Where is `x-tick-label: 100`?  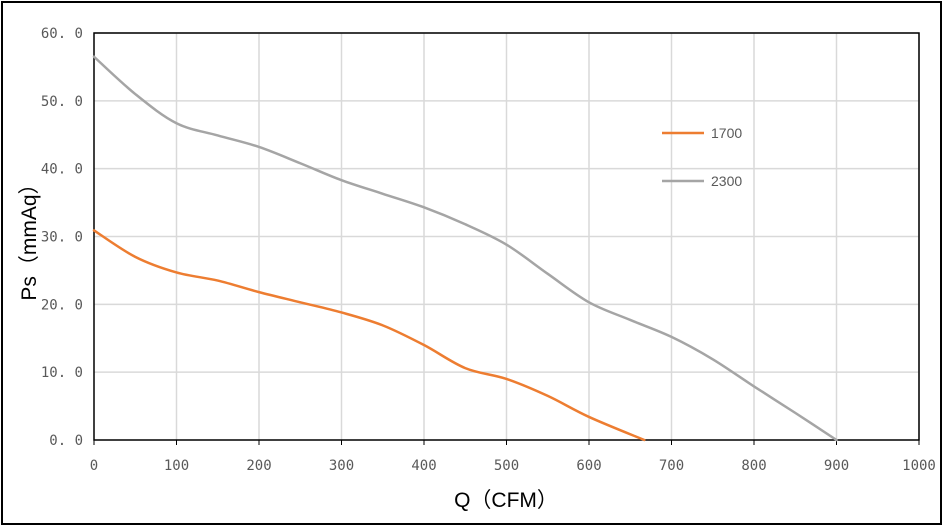 x-tick-label: 100 is located at coordinates (176, 466).